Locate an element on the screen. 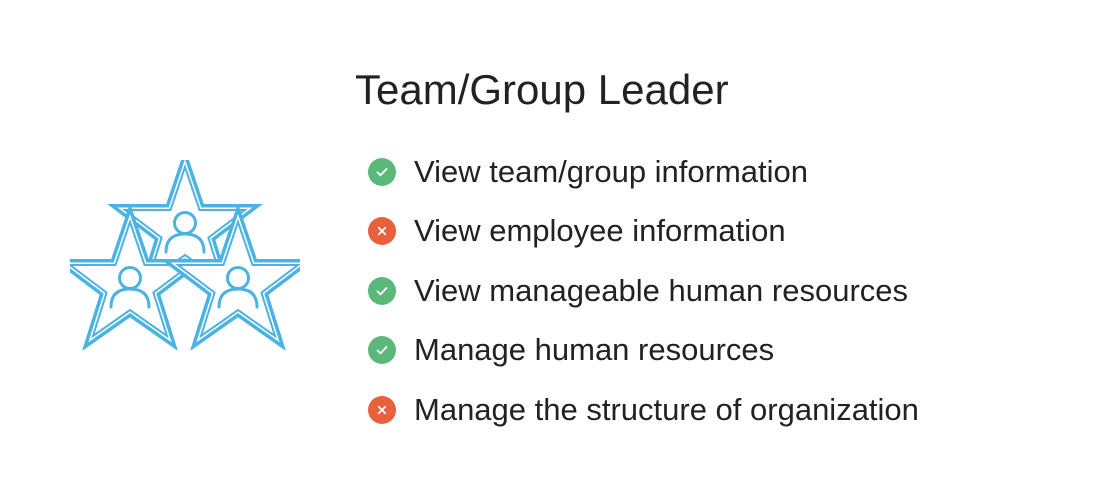 Image resolution: width=1120 pixels, height=494 pixels. team-stars-icon is located at coordinates (185, 255).